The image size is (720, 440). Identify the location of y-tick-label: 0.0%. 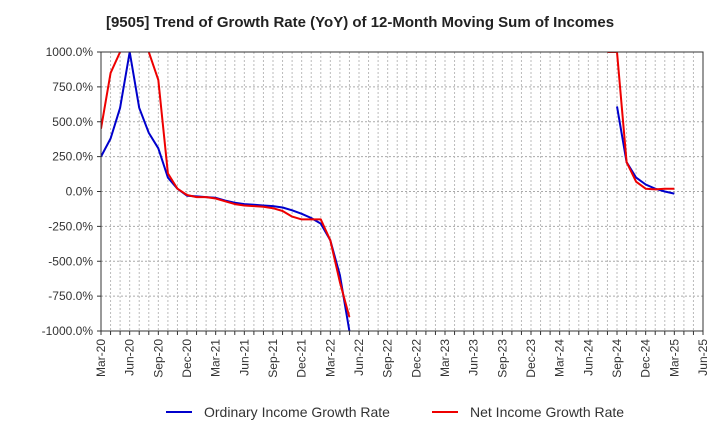
(80, 192).